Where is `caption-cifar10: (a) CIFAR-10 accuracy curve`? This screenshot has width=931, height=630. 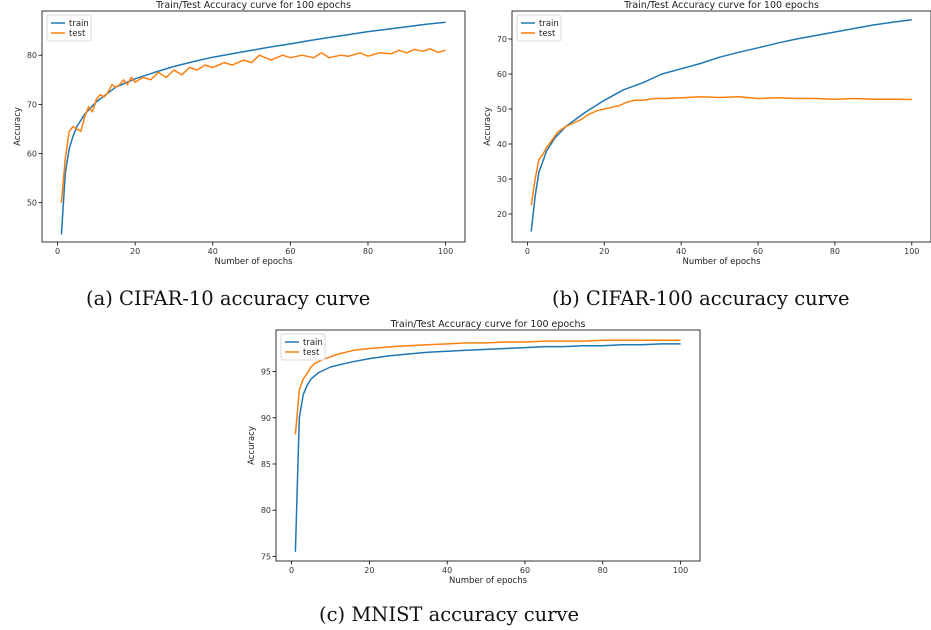 caption-cifar10: (a) CIFAR-10 accuracy curve is located at coordinates (228, 298).